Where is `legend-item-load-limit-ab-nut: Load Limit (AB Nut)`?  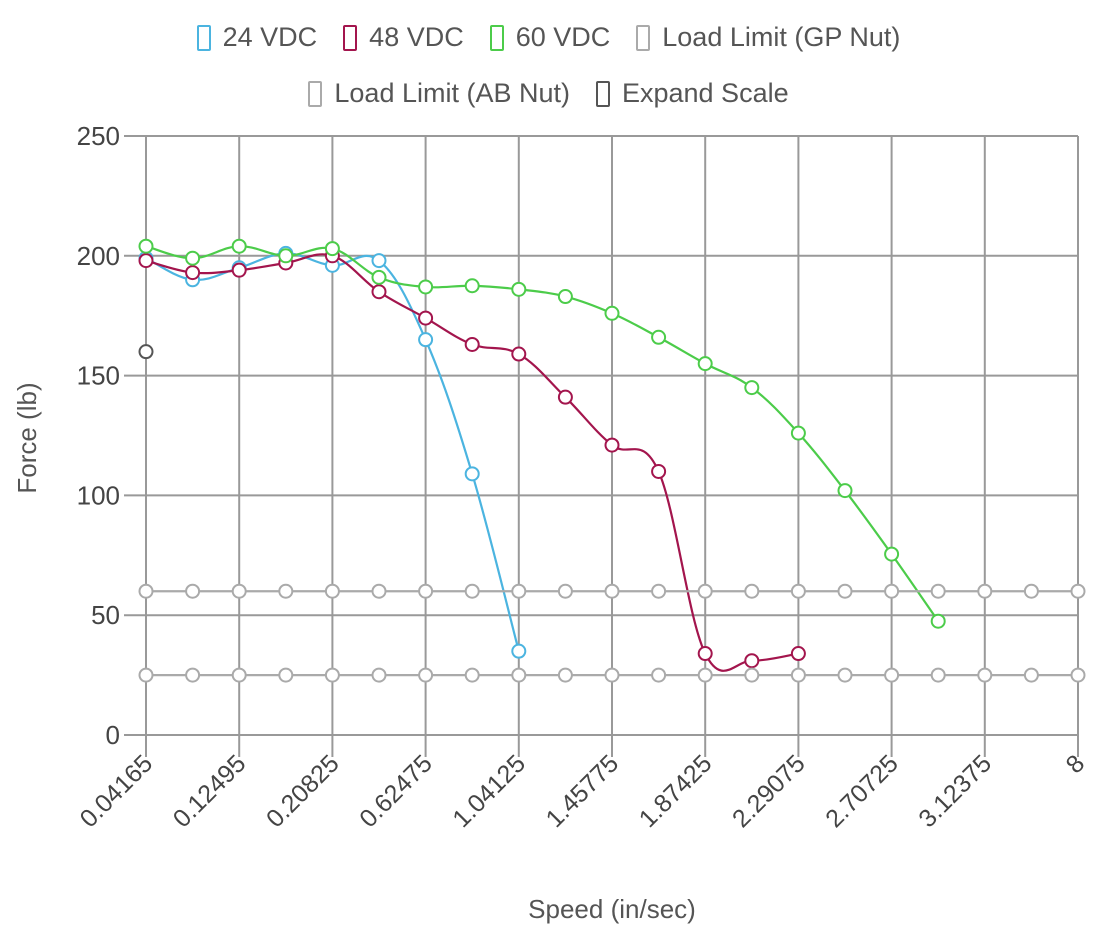
legend-item-load-limit-ab-nut: Load Limit (AB Nut) is located at coordinates (439, 93).